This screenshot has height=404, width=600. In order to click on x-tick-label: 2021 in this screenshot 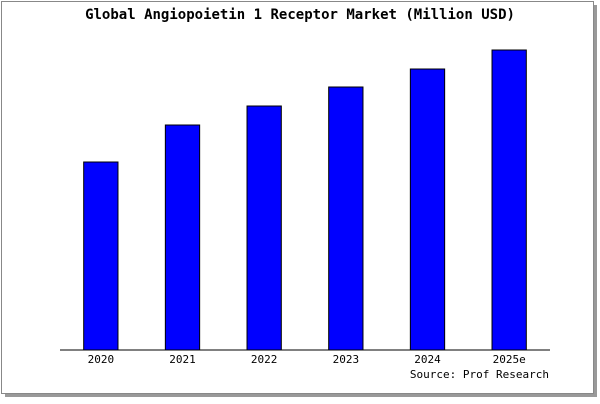, I will do `click(182, 359)`.